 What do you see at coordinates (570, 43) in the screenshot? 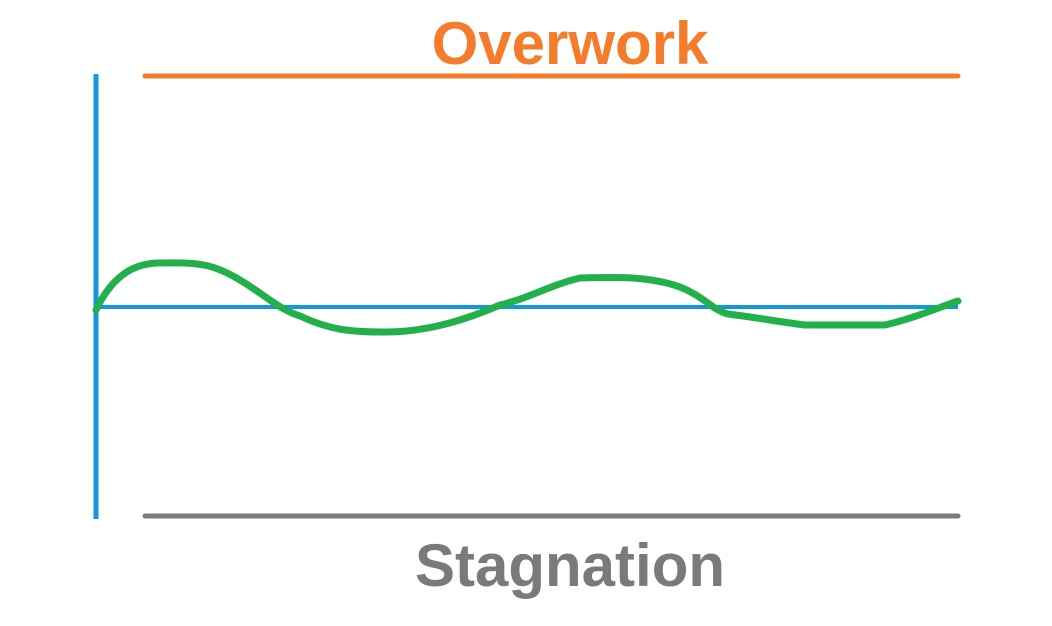
I see `overwork-label: Overwork` at bounding box center [570, 43].